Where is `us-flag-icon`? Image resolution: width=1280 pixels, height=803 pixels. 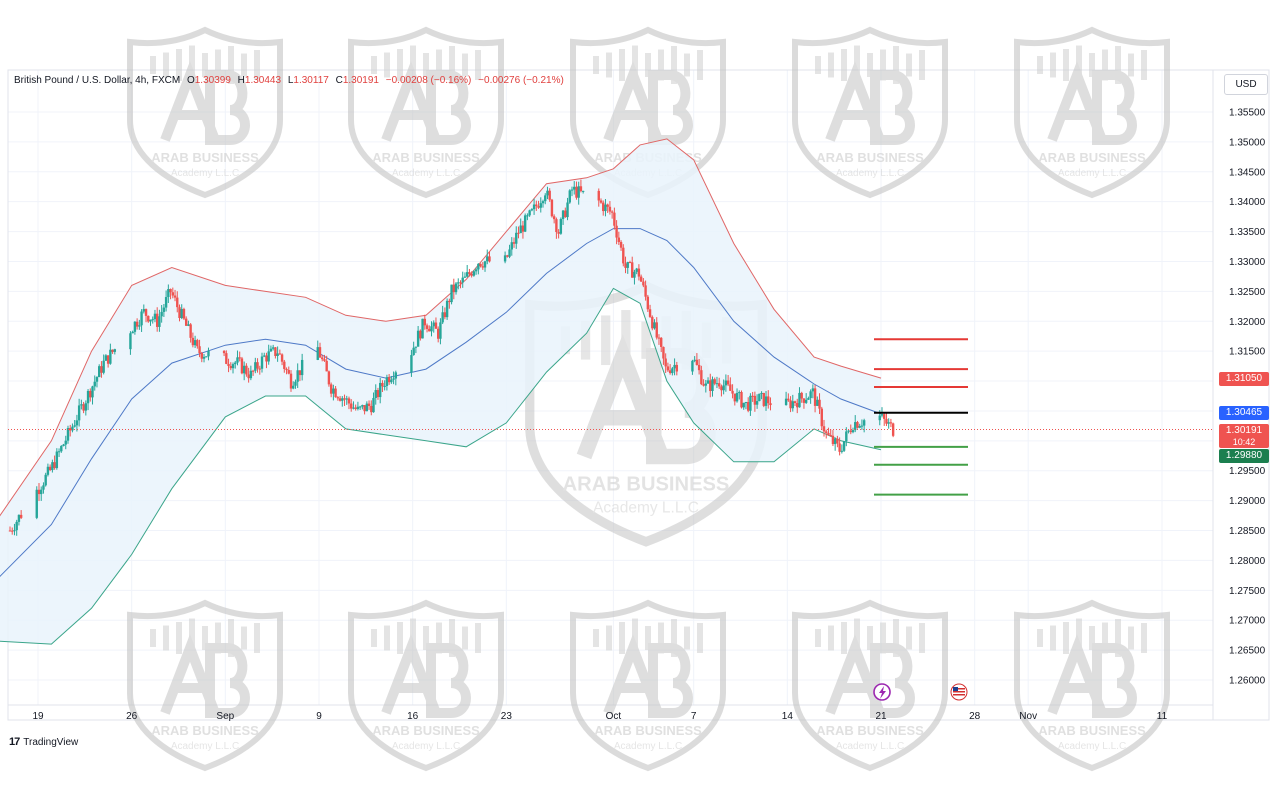 us-flag-icon is located at coordinates (959, 692).